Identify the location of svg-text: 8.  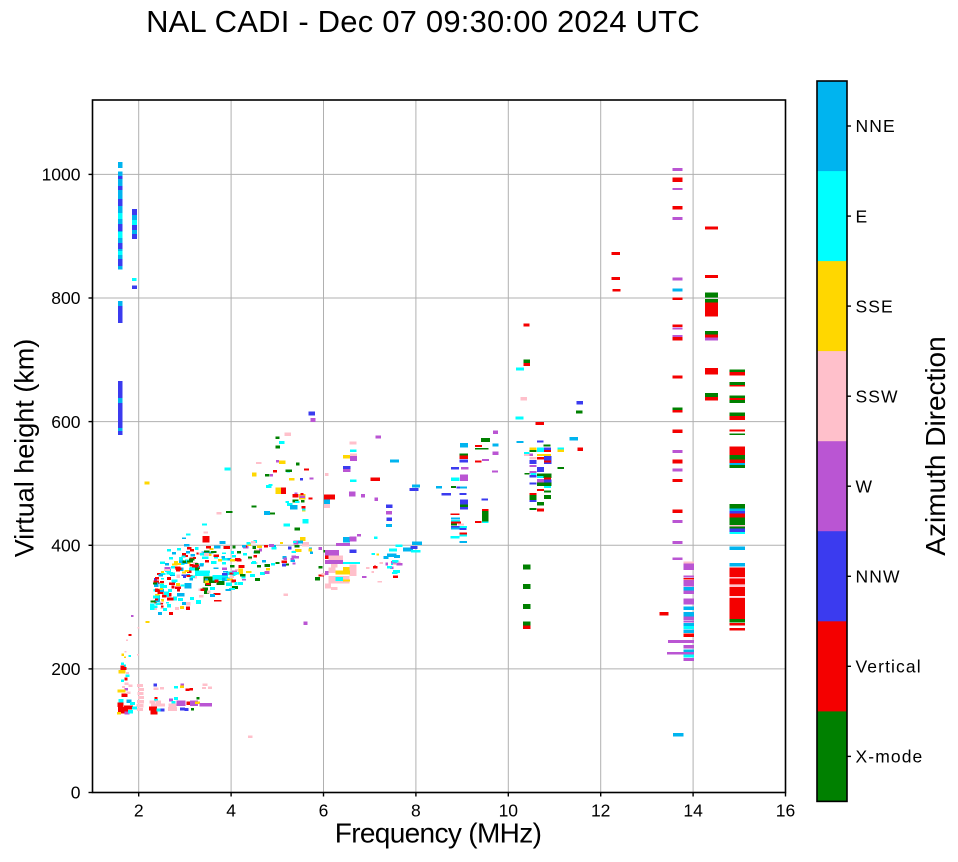
(416, 811).